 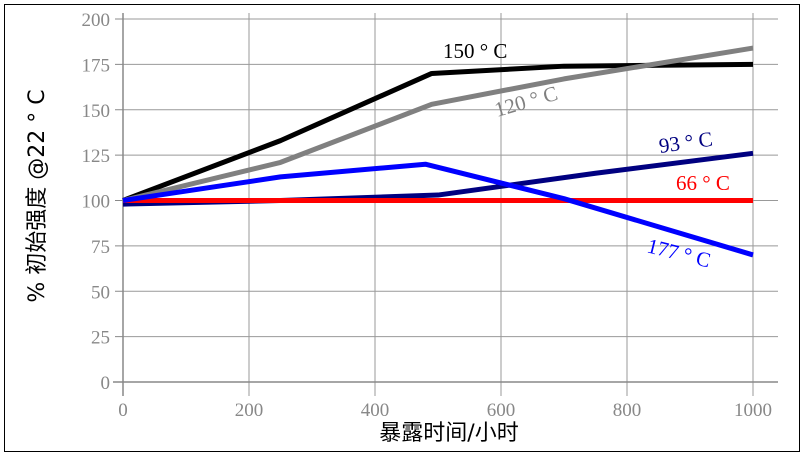 I want to click on x-axis-title: 暴露时间/小时, so click(x=448, y=433).